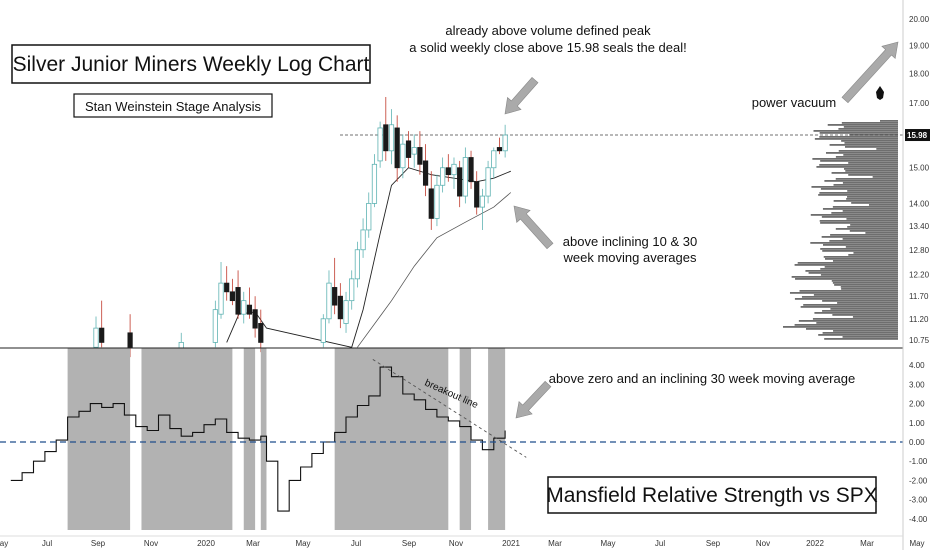 This screenshot has height=550, width=932. Describe the element at coordinates (449, 408) in the screenshot. I see `breakout-line` at that location.